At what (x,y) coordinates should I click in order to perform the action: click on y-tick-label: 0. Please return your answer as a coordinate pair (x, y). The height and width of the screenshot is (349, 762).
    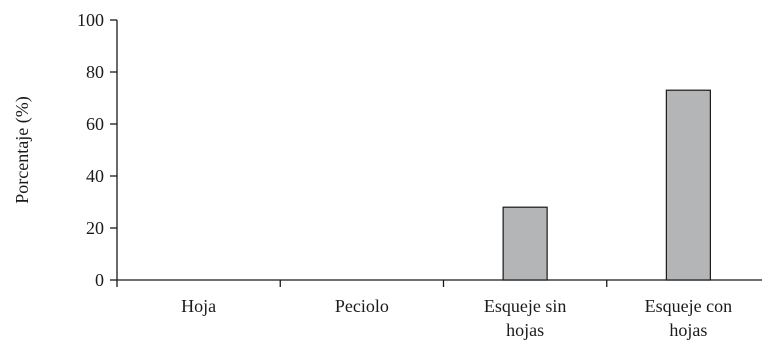
    Looking at the image, I should click on (99, 280).